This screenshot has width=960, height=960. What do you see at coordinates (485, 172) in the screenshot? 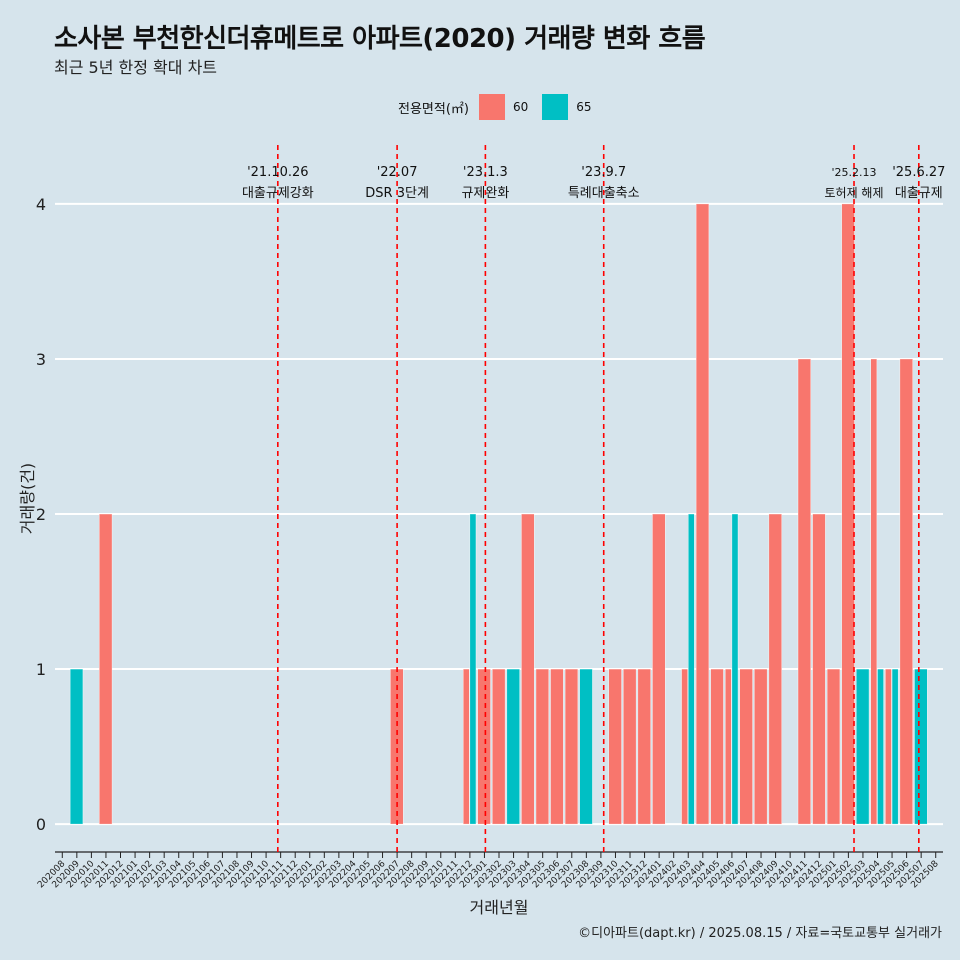
I see `event-date-label: '23.1.3` at bounding box center [485, 172].